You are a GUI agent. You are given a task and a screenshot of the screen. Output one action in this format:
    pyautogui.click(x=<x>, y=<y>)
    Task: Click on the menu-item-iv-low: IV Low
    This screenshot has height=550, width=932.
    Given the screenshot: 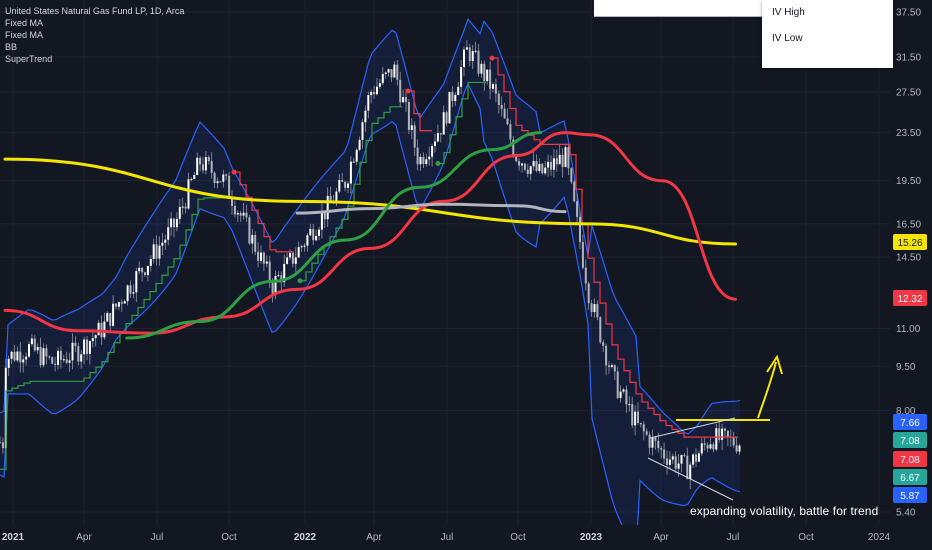 What is the action you would take?
    pyautogui.click(x=787, y=38)
    